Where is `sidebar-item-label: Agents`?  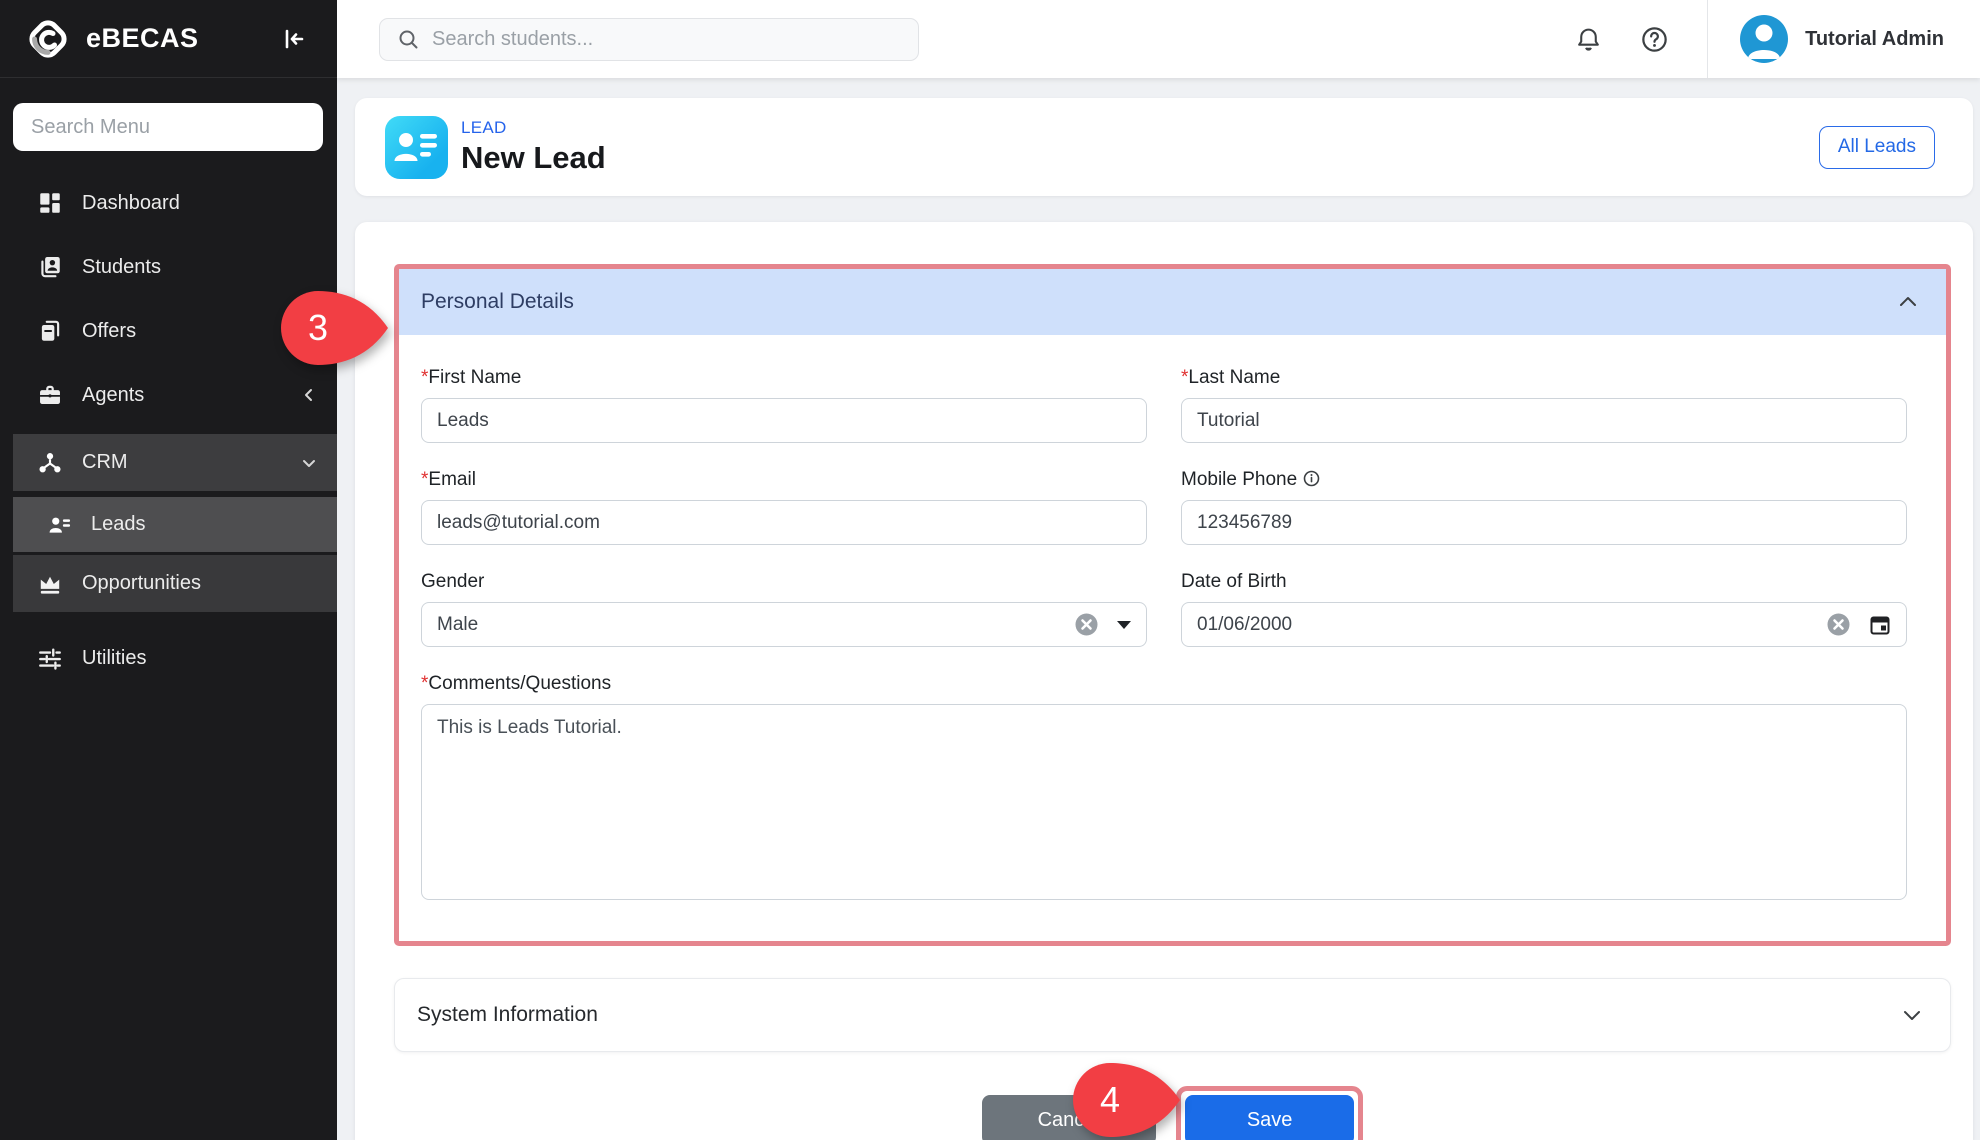
sidebar-item-label: Agents is located at coordinates (113, 394).